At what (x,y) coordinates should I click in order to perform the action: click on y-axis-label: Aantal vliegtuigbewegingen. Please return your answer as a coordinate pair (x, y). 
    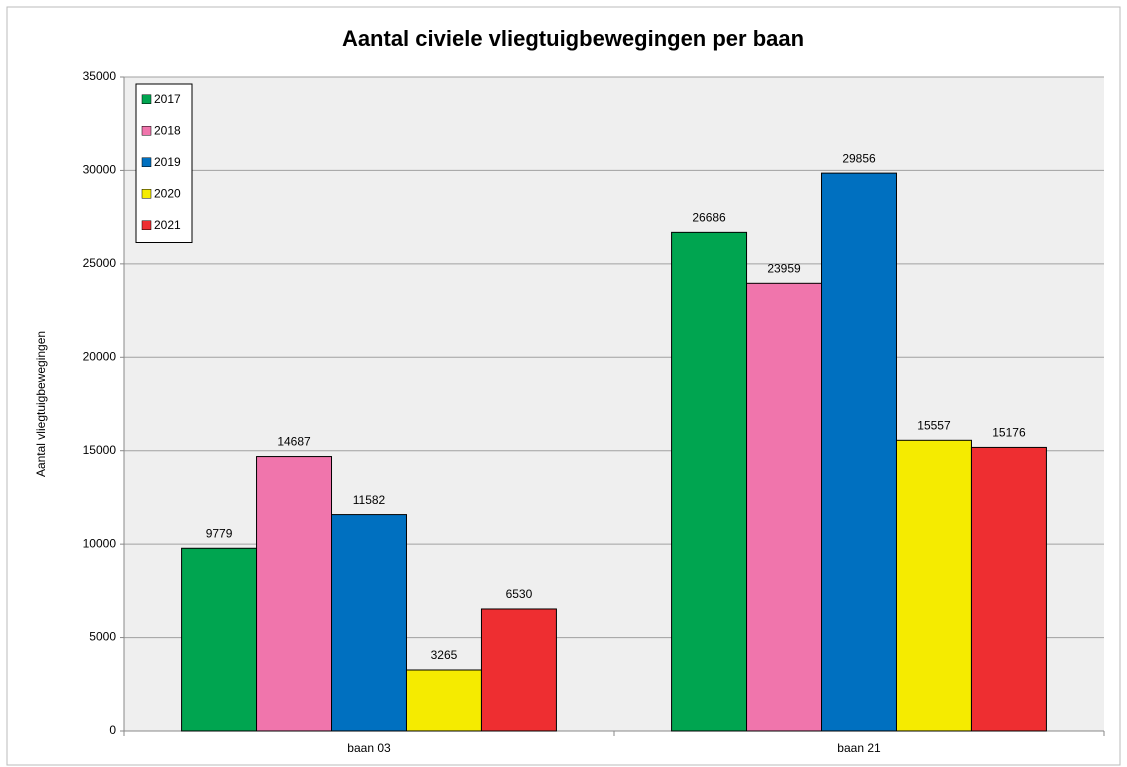
    Looking at the image, I should click on (41, 404).